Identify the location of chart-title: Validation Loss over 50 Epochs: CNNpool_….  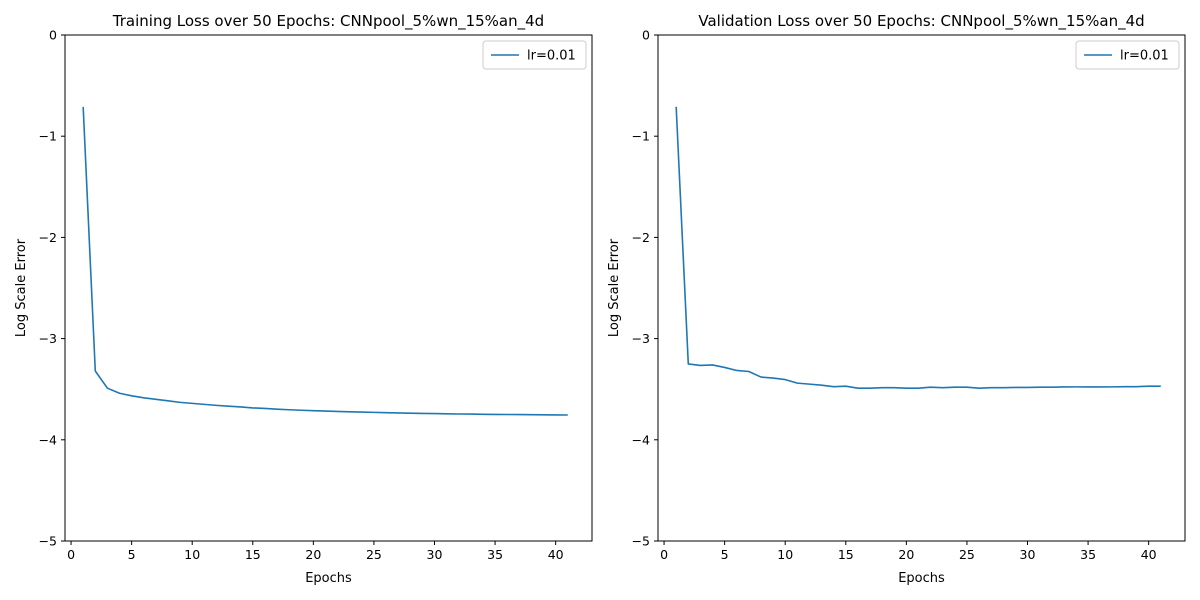
(921, 21).